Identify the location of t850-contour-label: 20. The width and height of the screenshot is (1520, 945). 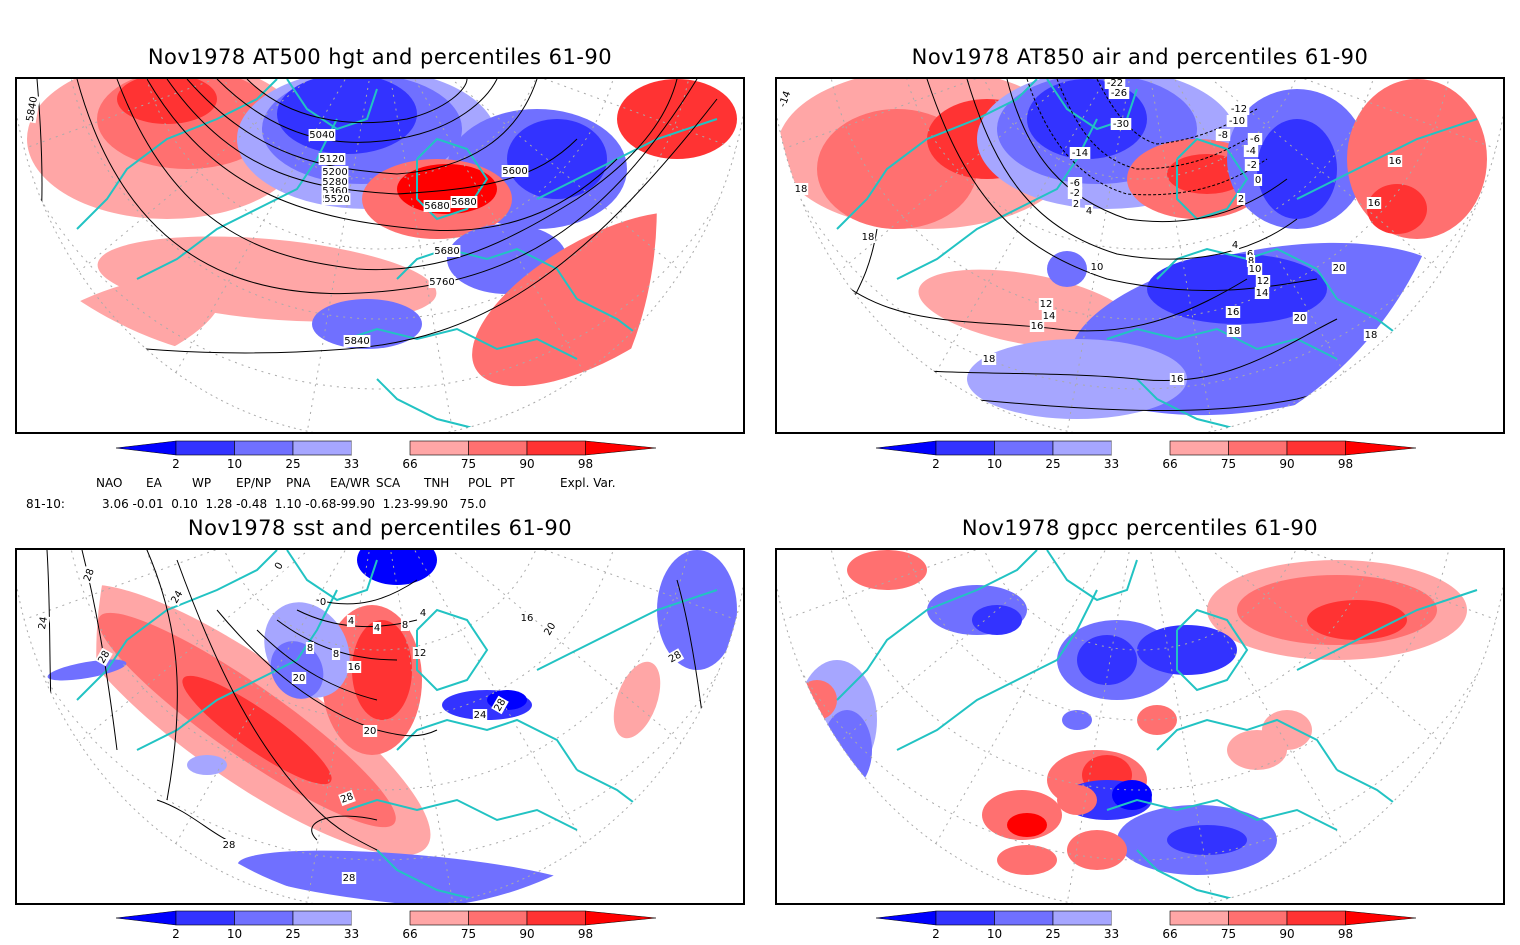
(1300, 318).